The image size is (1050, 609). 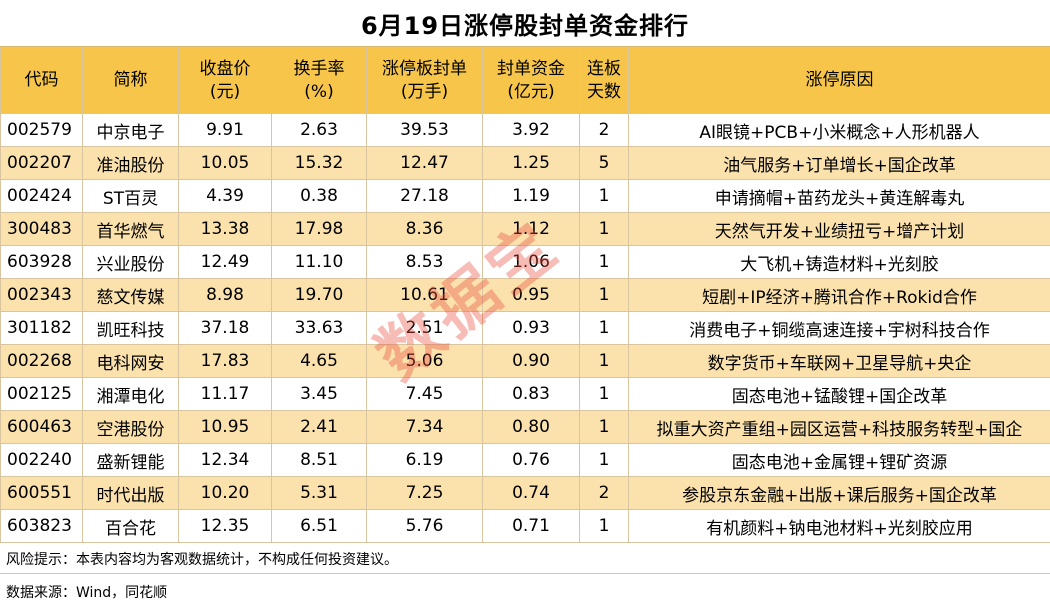 What do you see at coordinates (225, 460) in the screenshot?
I see `cell-close-price: 12.34` at bounding box center [225, 460].